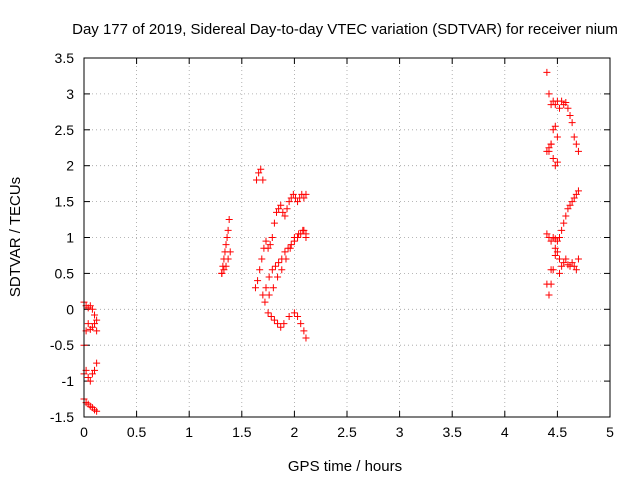 The image size is (640, 480). What do you see at coordinates (505, 432) in the screenshot?
I see `x-tick-label: 4` at bounding box center [505, 432].